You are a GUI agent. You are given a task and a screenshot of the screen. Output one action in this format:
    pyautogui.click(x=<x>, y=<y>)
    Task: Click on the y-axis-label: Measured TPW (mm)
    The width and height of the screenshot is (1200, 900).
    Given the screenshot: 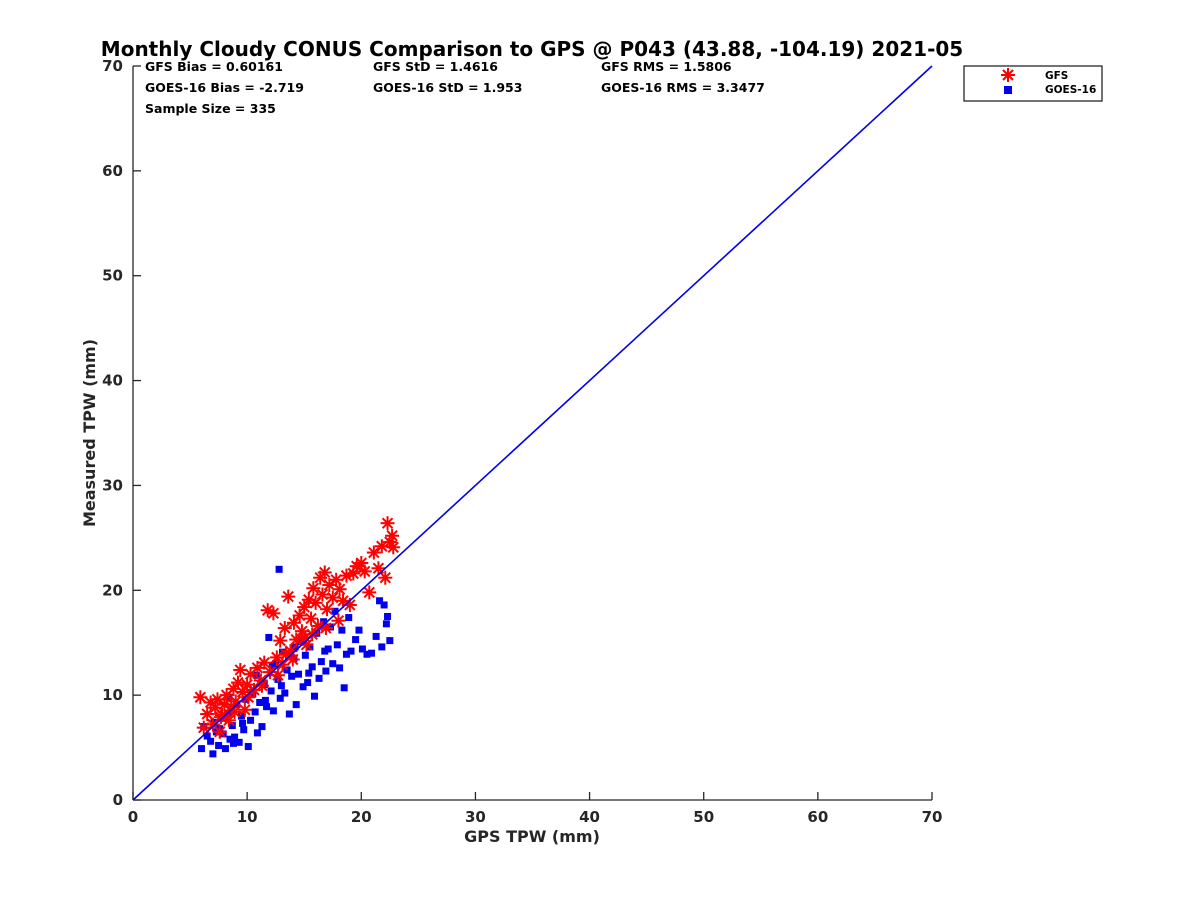 What is the action you would take?
    pyautogui.click(x=89, y=433)
    